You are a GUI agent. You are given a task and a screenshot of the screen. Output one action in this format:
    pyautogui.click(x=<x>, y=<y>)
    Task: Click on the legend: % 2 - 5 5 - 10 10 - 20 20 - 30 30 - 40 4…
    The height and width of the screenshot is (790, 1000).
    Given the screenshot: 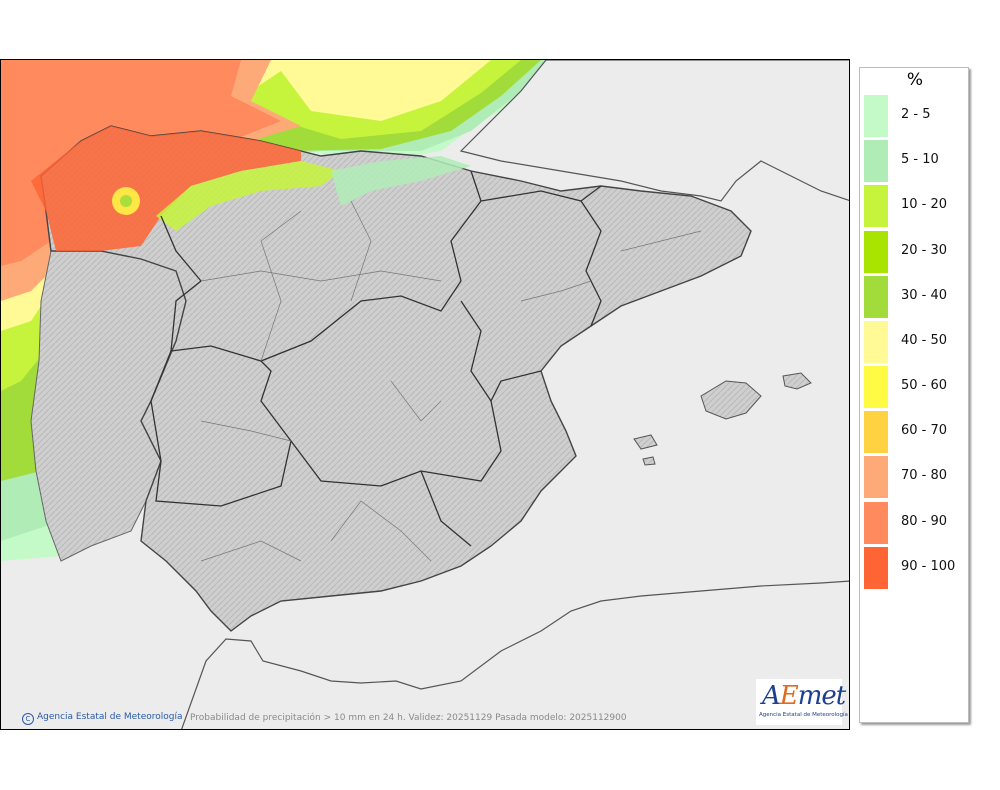 What is the action you would take?
    pyautogui.click(x=914, y=395)
    